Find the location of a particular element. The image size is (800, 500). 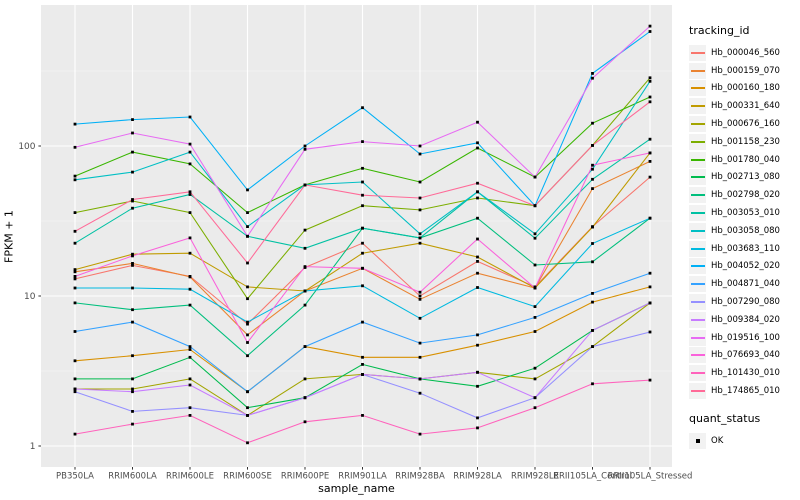

legend-item-label: Hb_004052_020 is located at coordinates (745, 266).